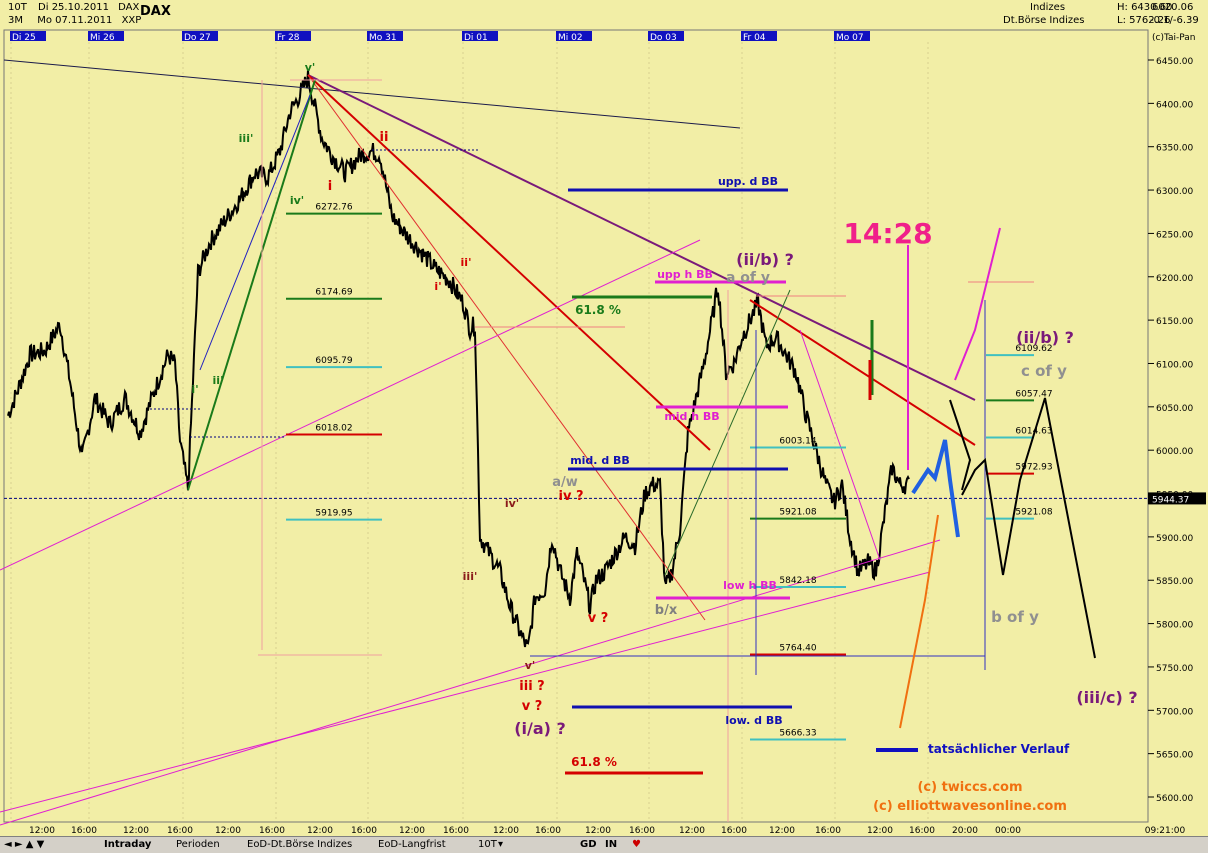  Describe the element at coordinates (565, 482) in the screenshot. I see `wave-label: a/w` at that location.